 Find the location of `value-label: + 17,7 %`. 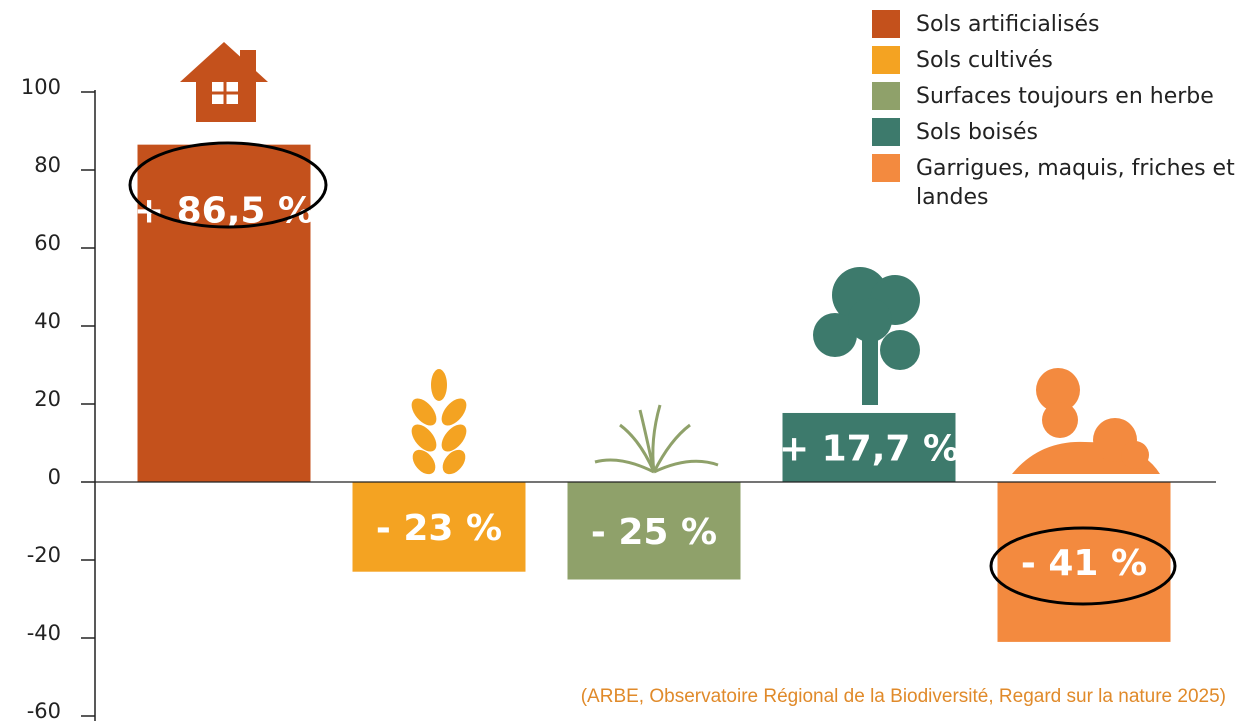

value-label: + 17,7 % is located at coordinates (869, 448).